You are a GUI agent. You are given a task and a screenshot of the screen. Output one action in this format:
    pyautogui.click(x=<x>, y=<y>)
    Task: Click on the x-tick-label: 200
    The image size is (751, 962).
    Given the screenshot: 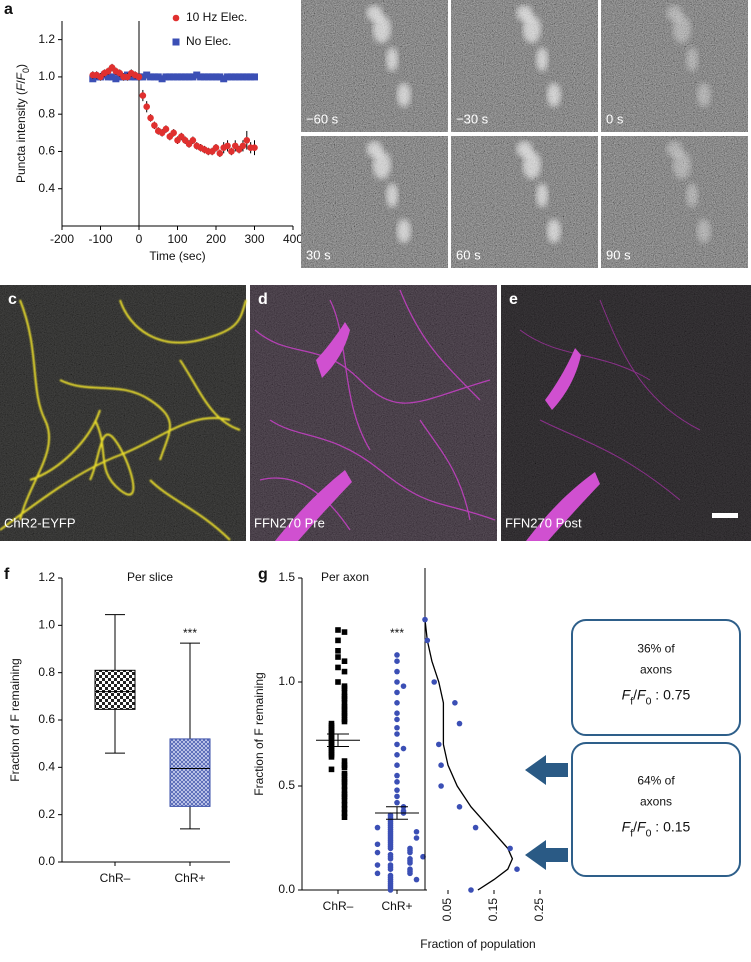 What is the action you would take?
    pyautogui.click(x=216, y=239)
    